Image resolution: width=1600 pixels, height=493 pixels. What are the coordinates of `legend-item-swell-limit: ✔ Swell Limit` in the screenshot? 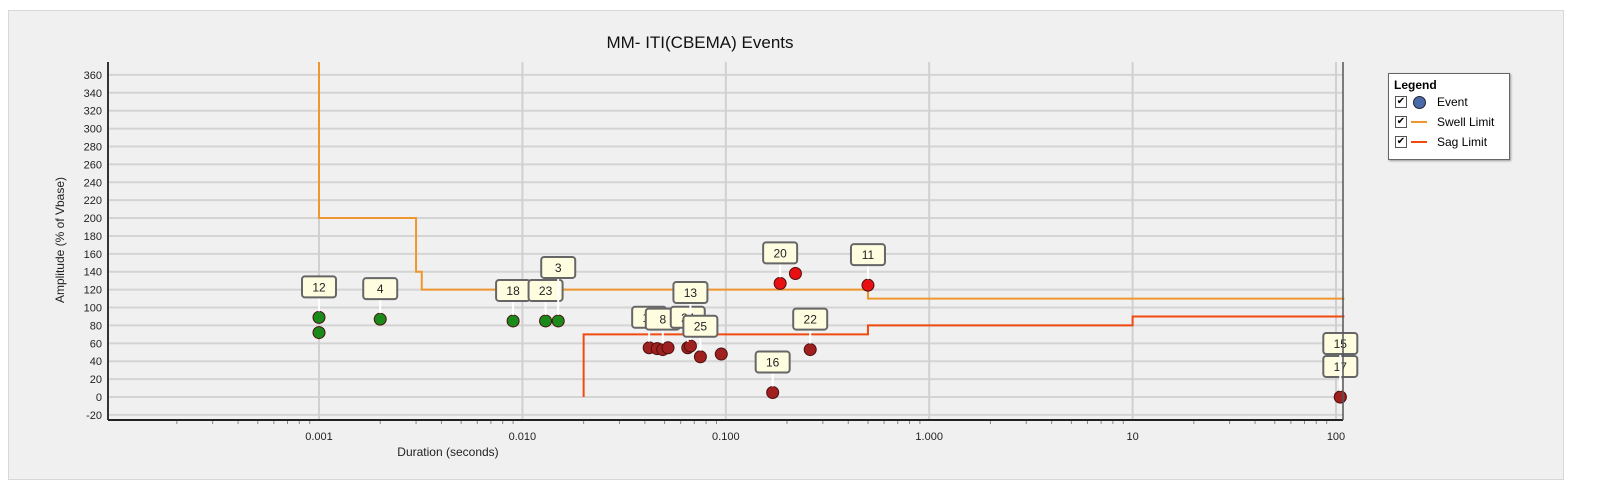 It's located at (1452, 122).